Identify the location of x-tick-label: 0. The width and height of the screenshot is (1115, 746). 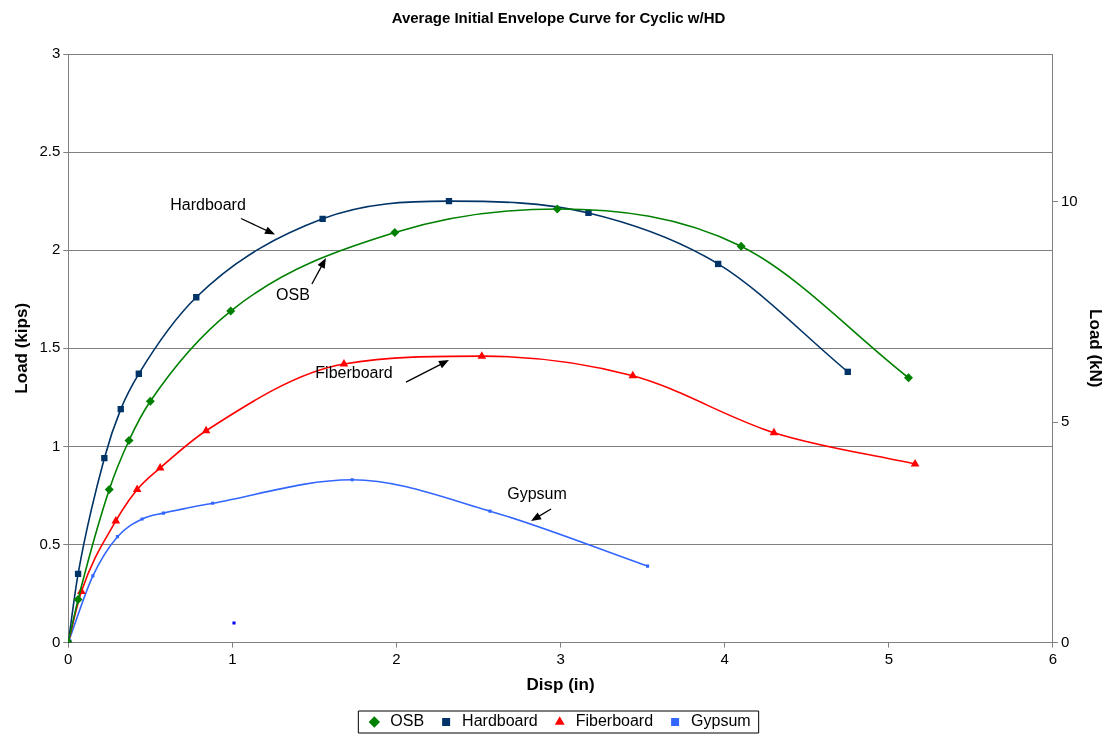
(68, 658).